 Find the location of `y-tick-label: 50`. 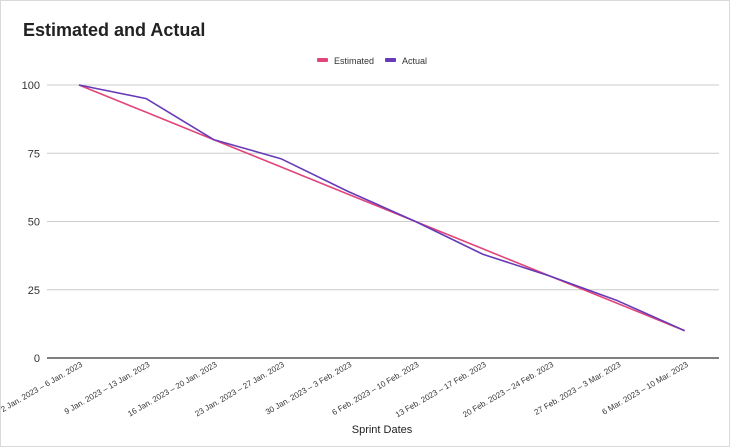

y-tick-label: 50 is located at coordinates (34, 223).